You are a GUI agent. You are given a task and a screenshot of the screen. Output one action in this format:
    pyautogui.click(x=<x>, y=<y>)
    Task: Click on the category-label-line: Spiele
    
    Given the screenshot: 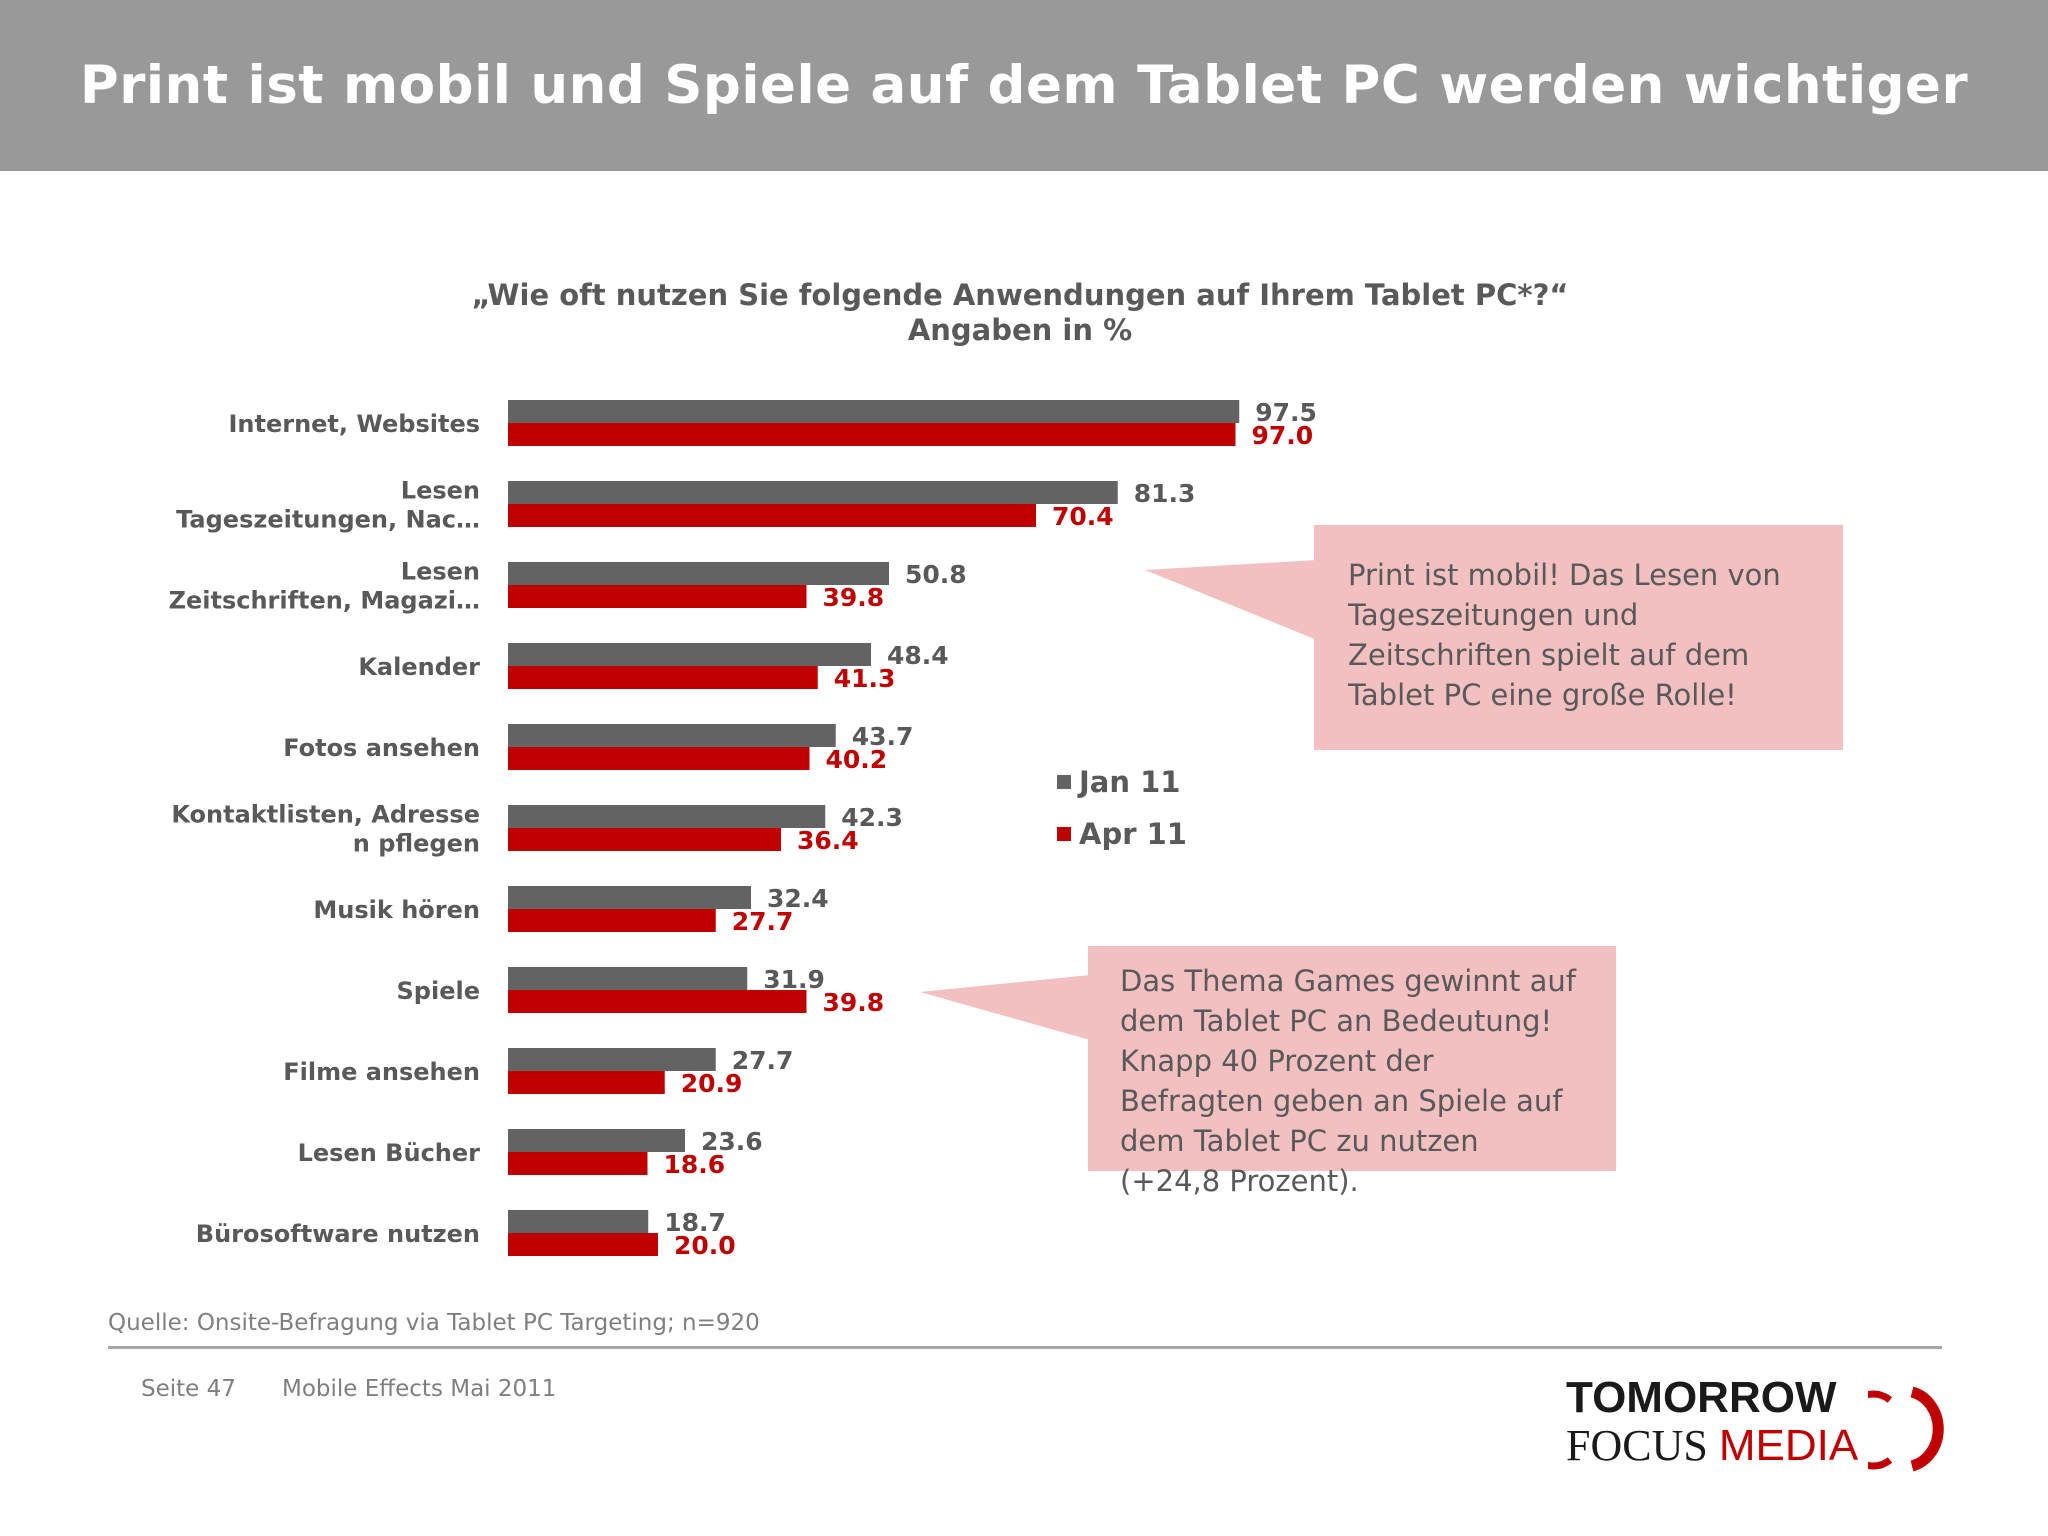 What is the action you would take?
    pyautogui.click(x=438, y=991)
    